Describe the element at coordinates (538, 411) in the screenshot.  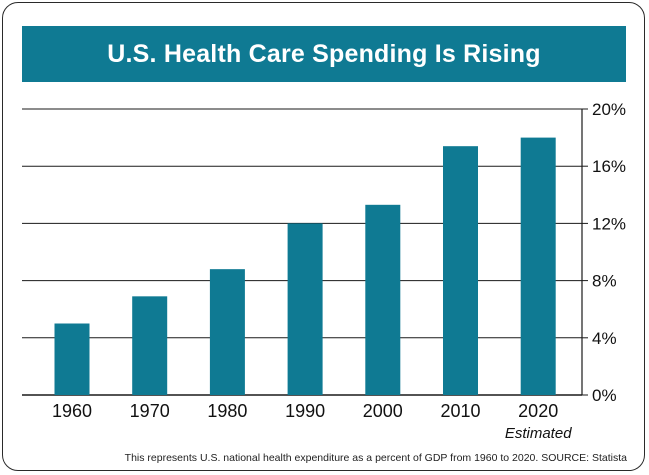
I see `xtick-label: 2020` at that location.